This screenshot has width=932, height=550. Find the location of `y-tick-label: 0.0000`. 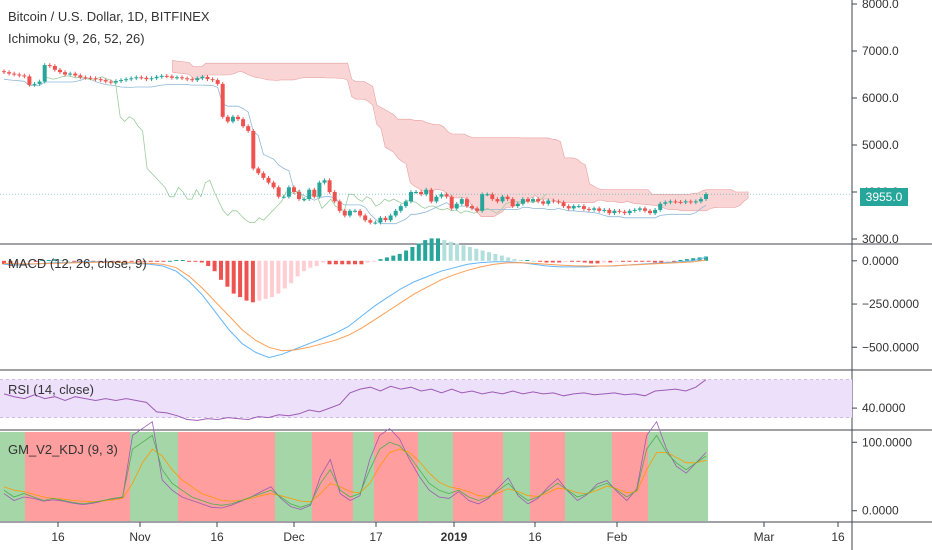

y-tick-label: 0.0000 is located at coordinates (880, 511).